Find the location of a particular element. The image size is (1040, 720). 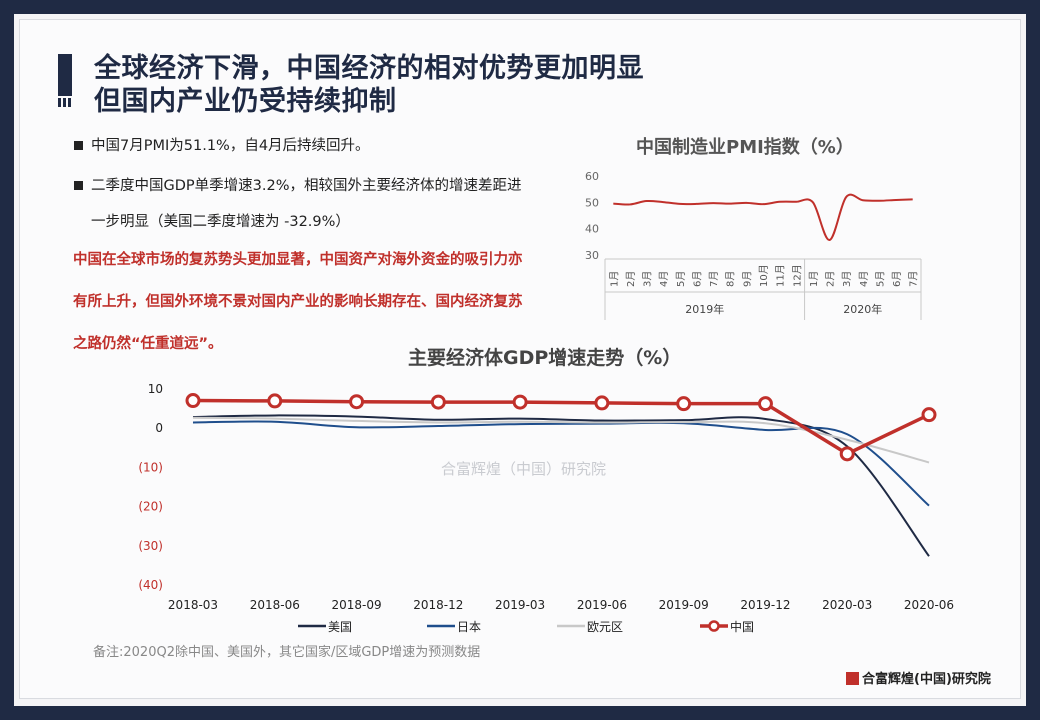

gdp-chart-title: 主要经济体GDP增速走势（%） is located at coordinates (545, 358).